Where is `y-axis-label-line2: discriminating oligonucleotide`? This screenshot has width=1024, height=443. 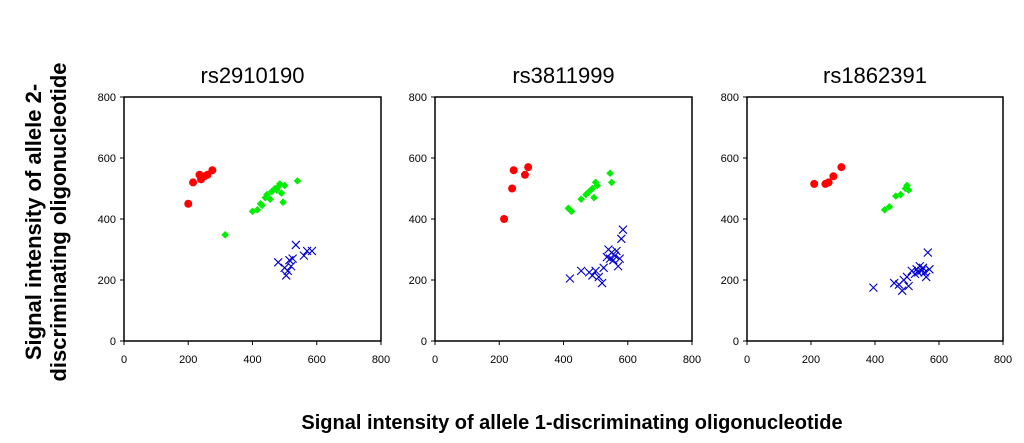
y-axis-label-line2: discriminating oligonucleotide is located at coordinates (58, 221).